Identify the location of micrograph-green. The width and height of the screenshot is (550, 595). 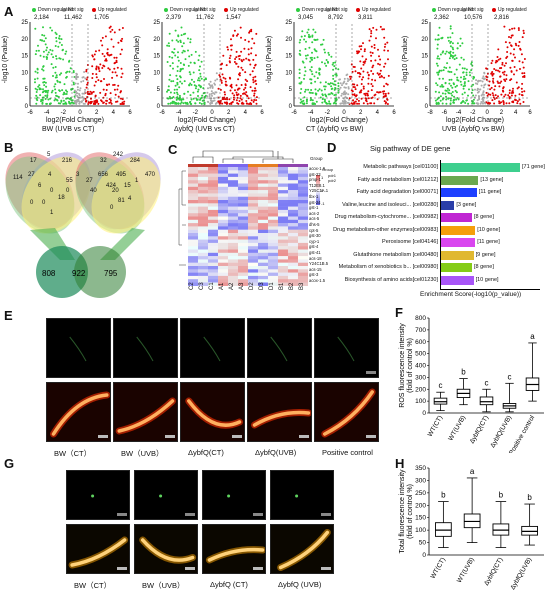
(98, 495).